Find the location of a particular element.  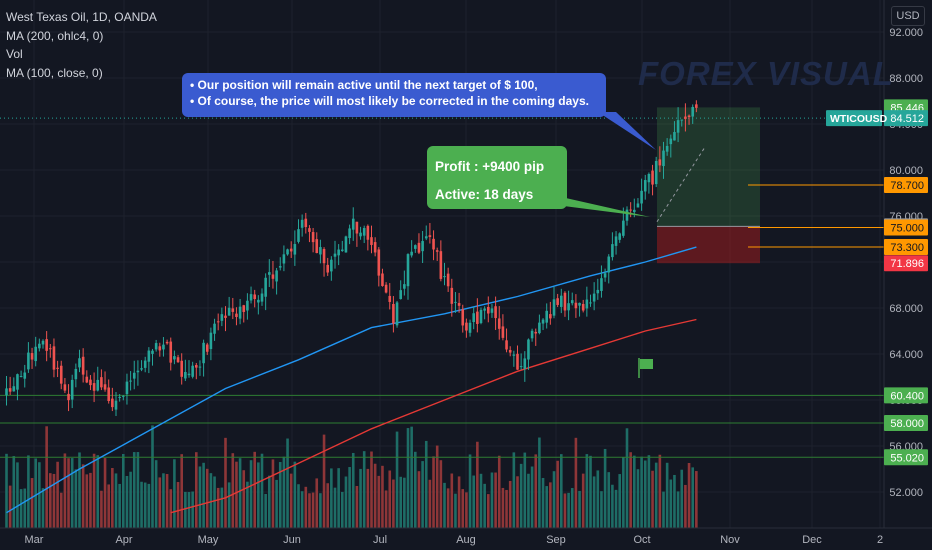

time-tick-label: Apr is located at coordinates (123, 540).